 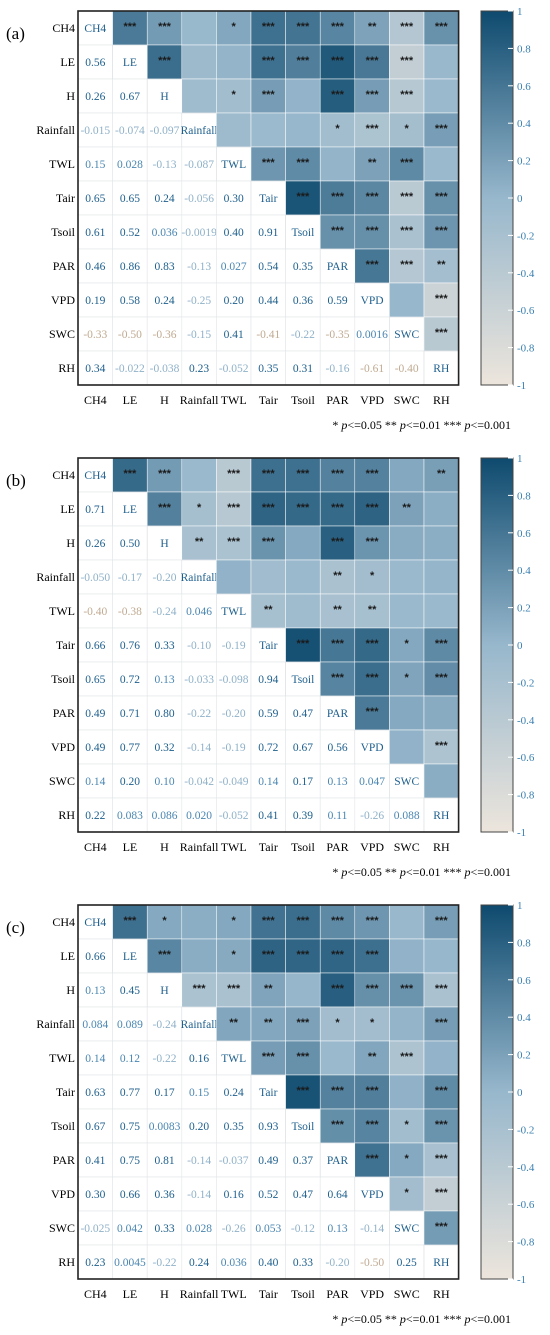 What do you see at coordinates (70, 990) in the screenshot?
I see `row-label: H` at bounding box center [70, 990].